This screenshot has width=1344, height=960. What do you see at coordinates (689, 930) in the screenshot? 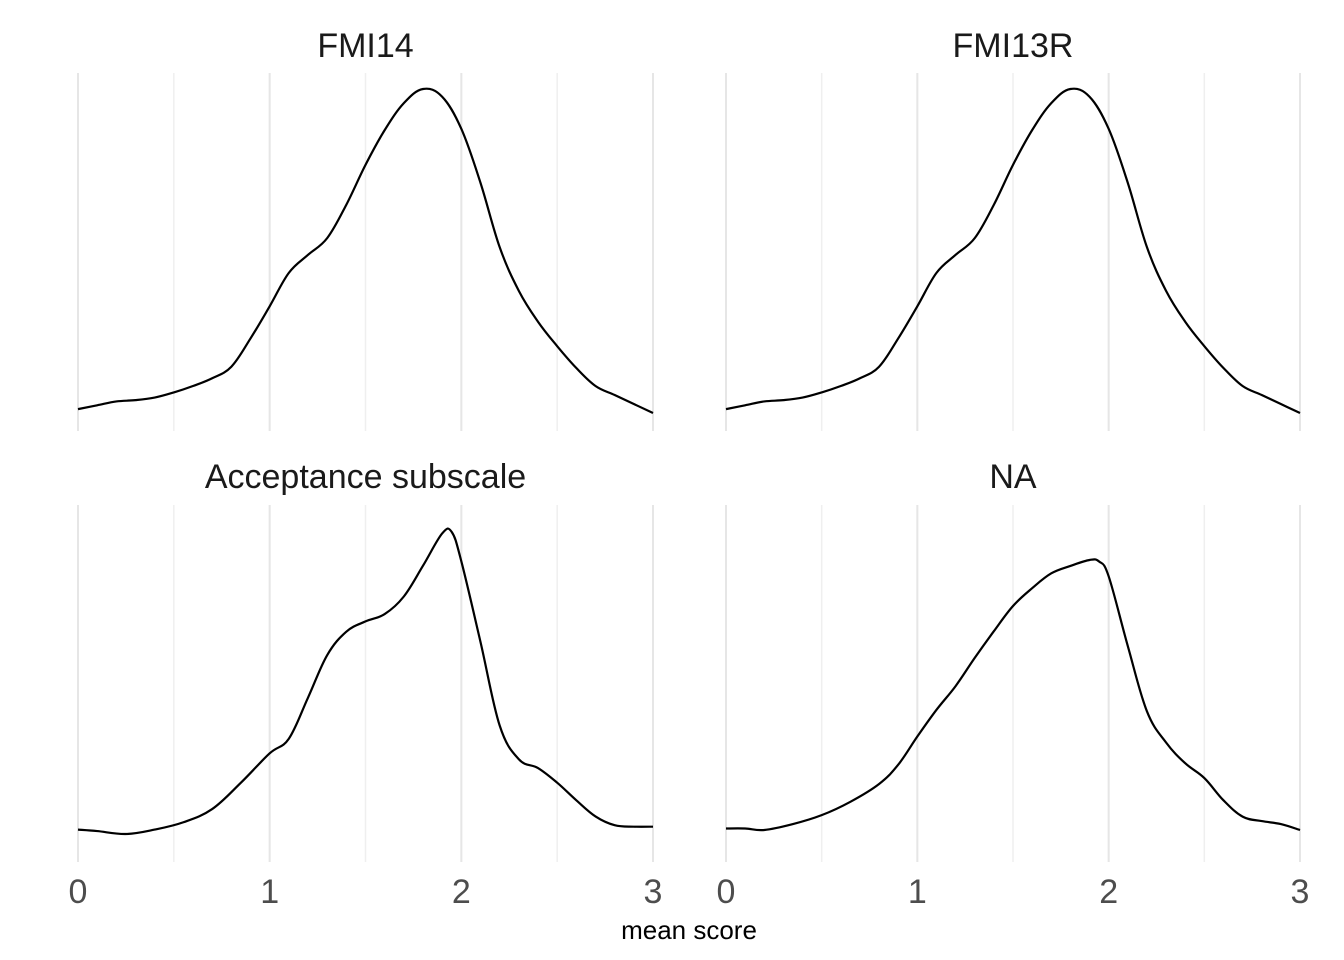
I see `x-axis-title: mean score` at bounding box center [689, 930].